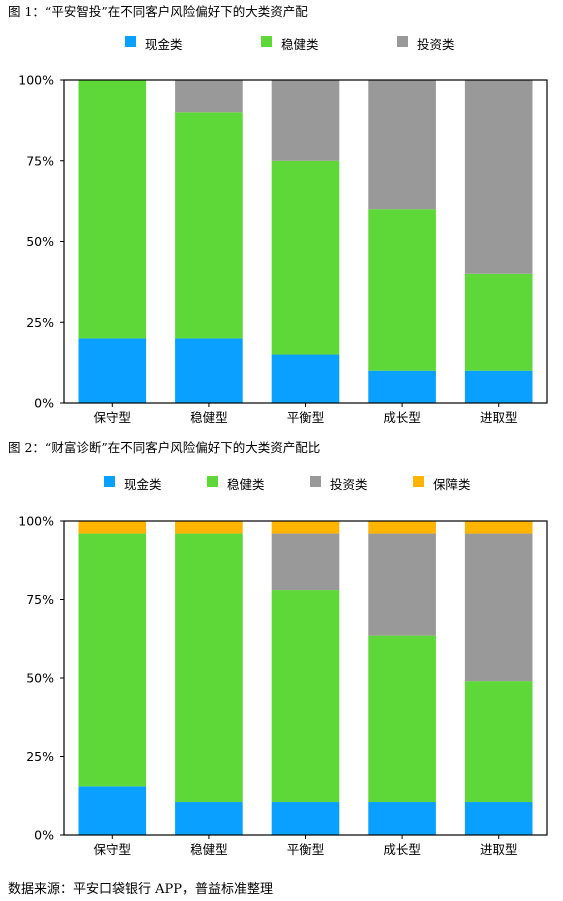  I want to click on legend-label: 保障类, so click(452, 484).